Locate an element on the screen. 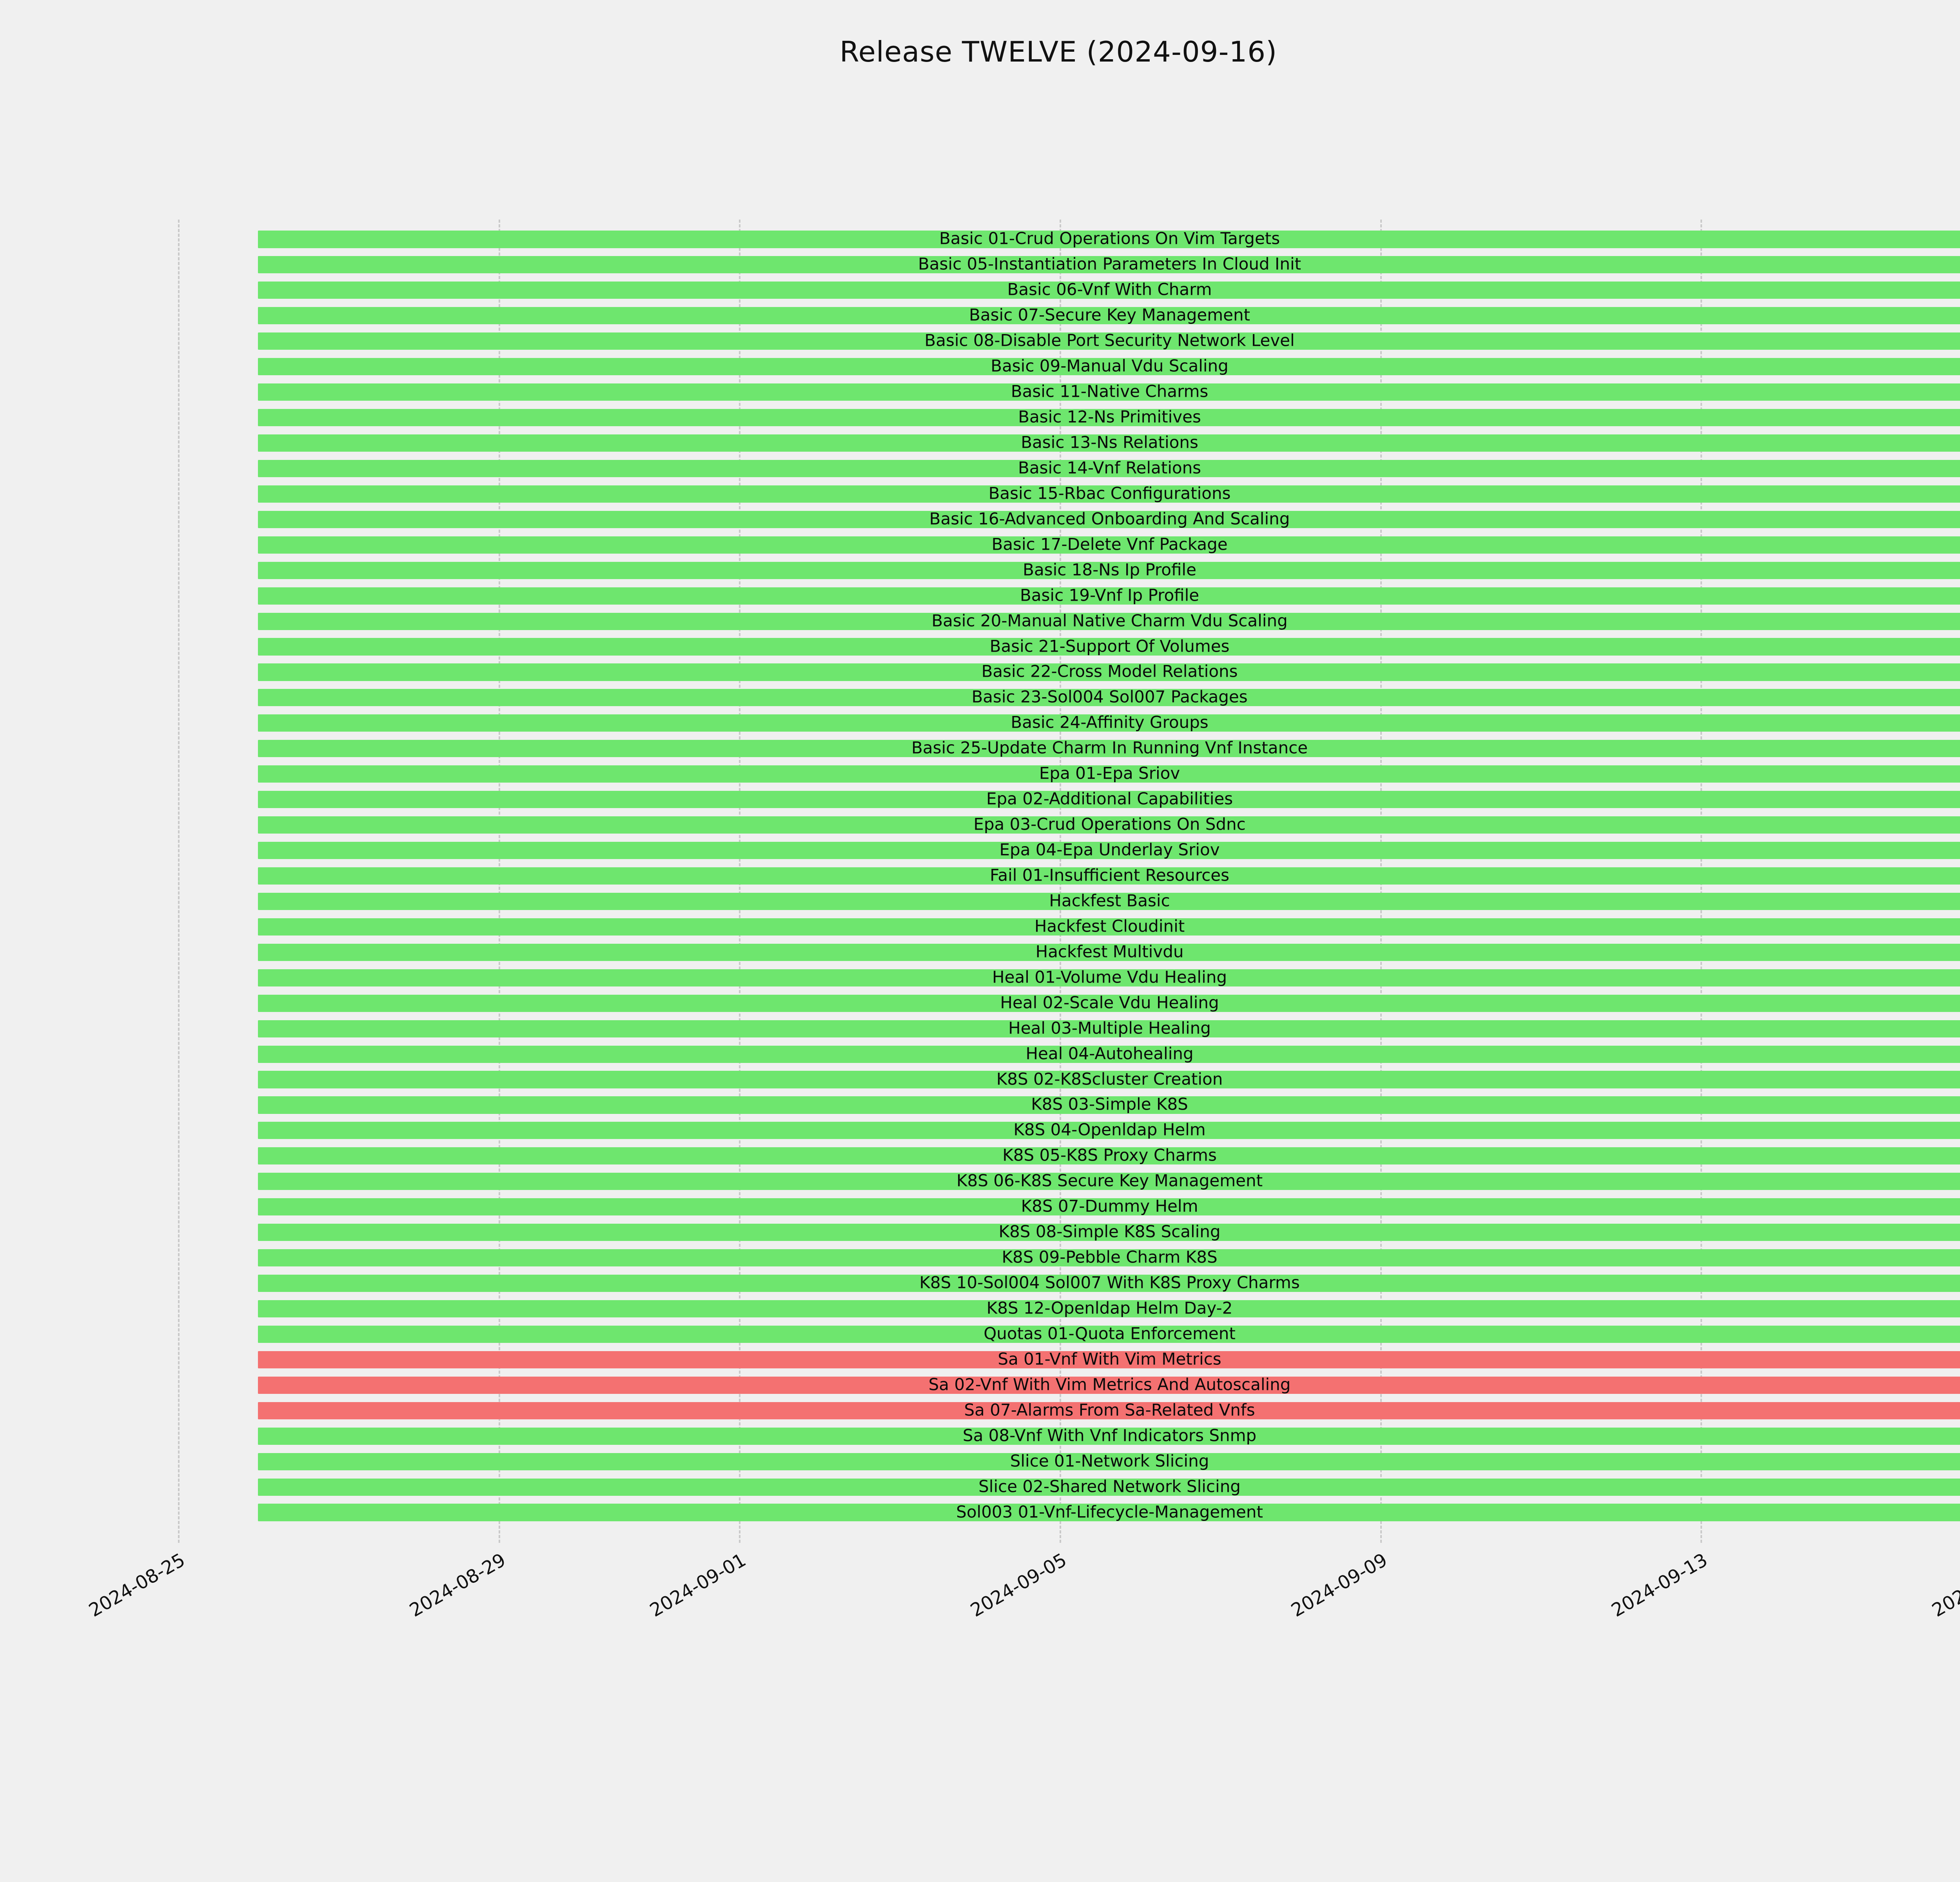 Image resolution: width=1960 pixels, height=1882 pixels. gantt-bar-label: Basic 20-Manual Native Charm Vdu Scaling is located at coordinates (1109, 620).